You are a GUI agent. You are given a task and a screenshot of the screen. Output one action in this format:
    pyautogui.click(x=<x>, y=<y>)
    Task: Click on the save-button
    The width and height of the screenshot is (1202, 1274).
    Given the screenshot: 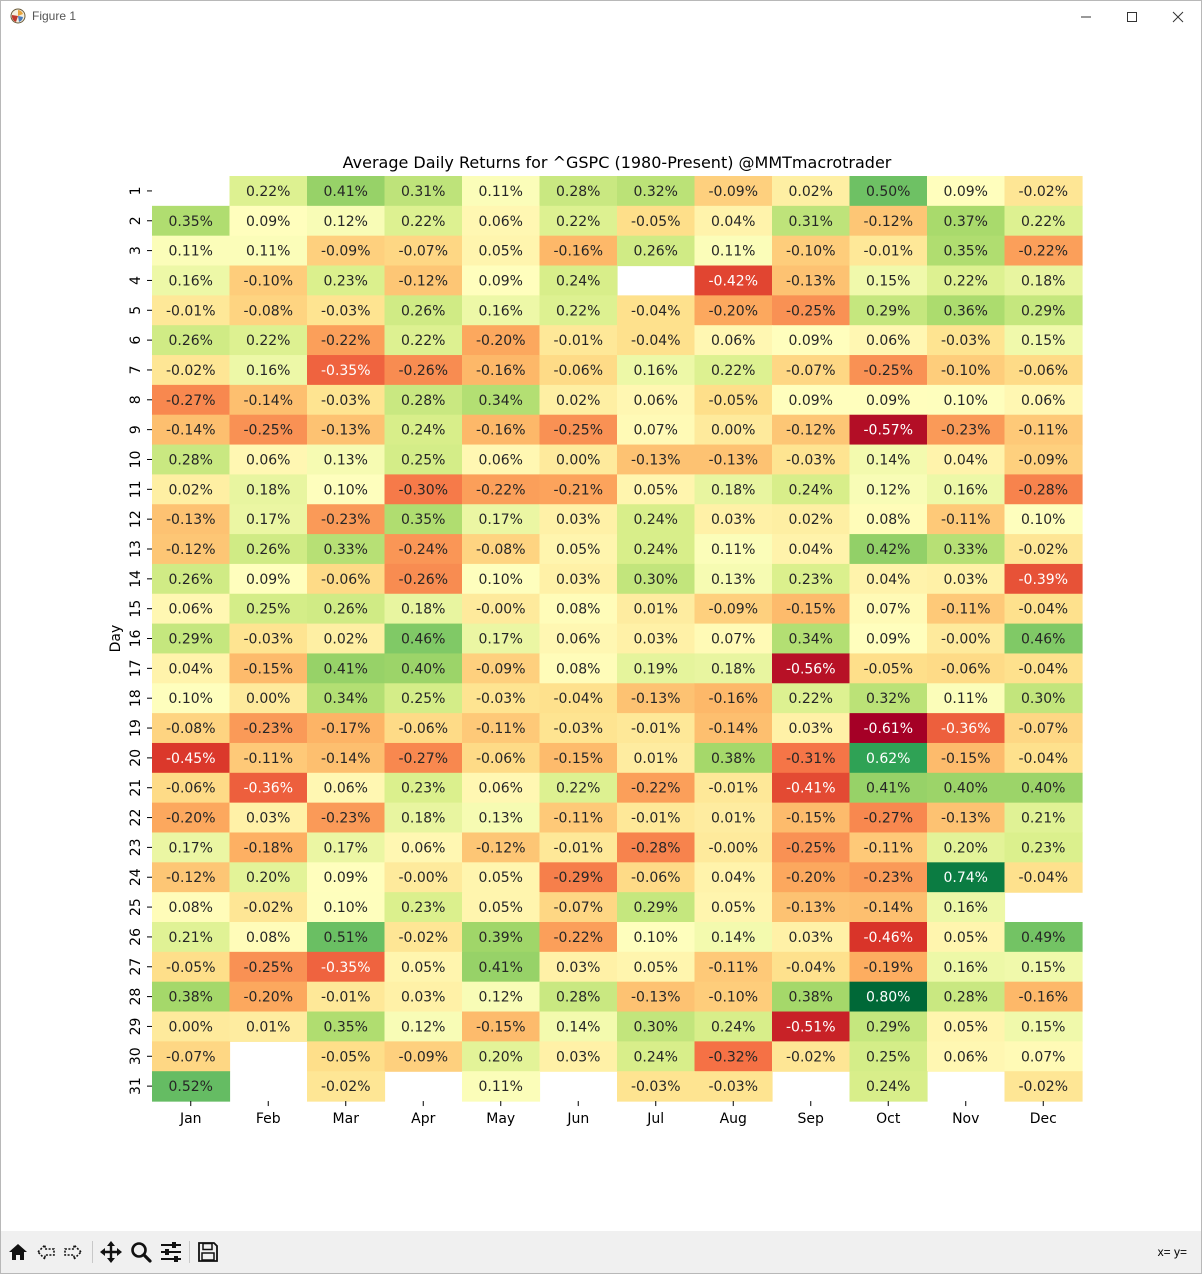 What is the action you would take?
    pyautogui.click(x=208, y=1252)
    